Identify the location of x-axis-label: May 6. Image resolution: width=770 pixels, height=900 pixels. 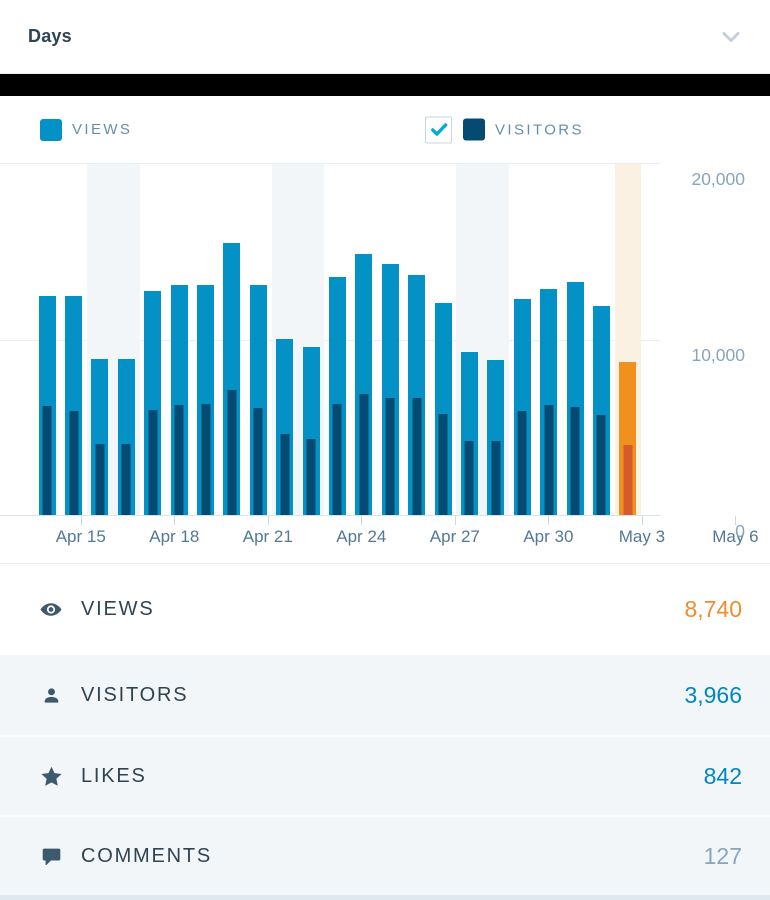
(735, 536).